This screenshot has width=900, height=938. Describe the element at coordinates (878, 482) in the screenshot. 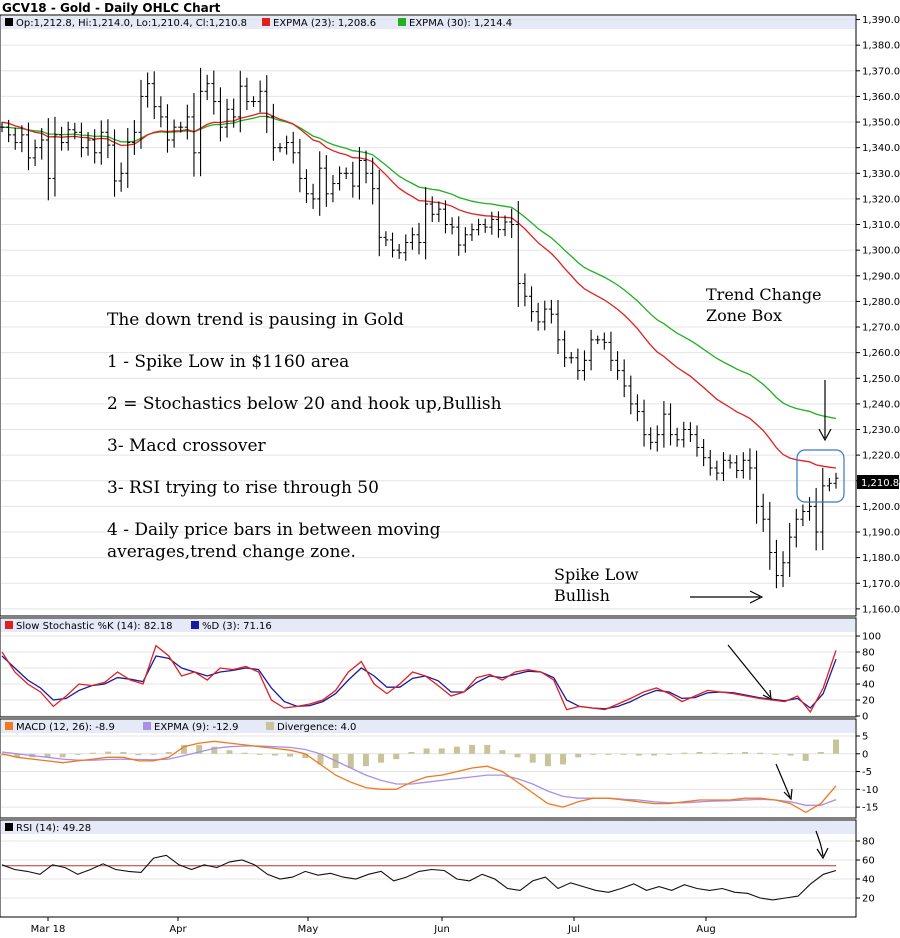

I see `last-price-tag` at that location.